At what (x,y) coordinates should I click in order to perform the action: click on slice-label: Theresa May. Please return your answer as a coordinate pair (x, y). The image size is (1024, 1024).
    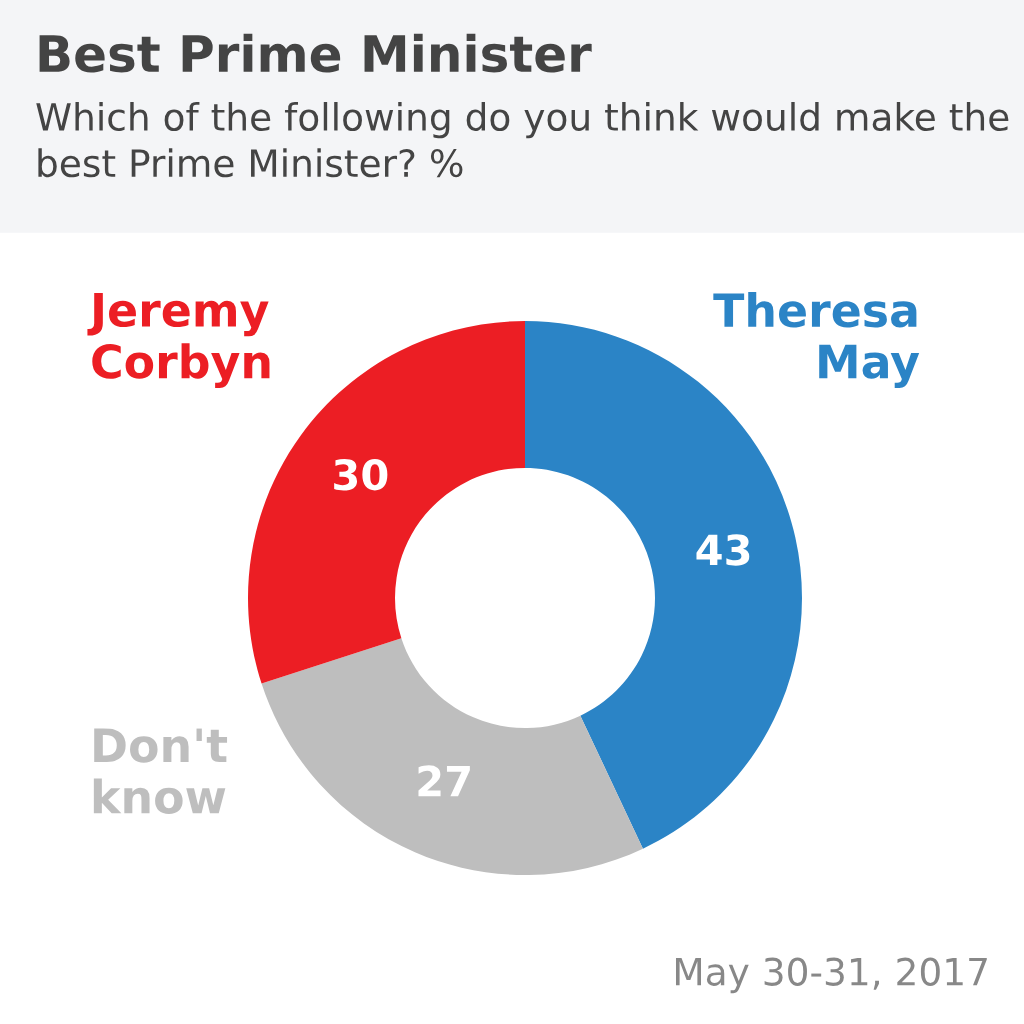
    Looking at the image, I should click on (816, 340).